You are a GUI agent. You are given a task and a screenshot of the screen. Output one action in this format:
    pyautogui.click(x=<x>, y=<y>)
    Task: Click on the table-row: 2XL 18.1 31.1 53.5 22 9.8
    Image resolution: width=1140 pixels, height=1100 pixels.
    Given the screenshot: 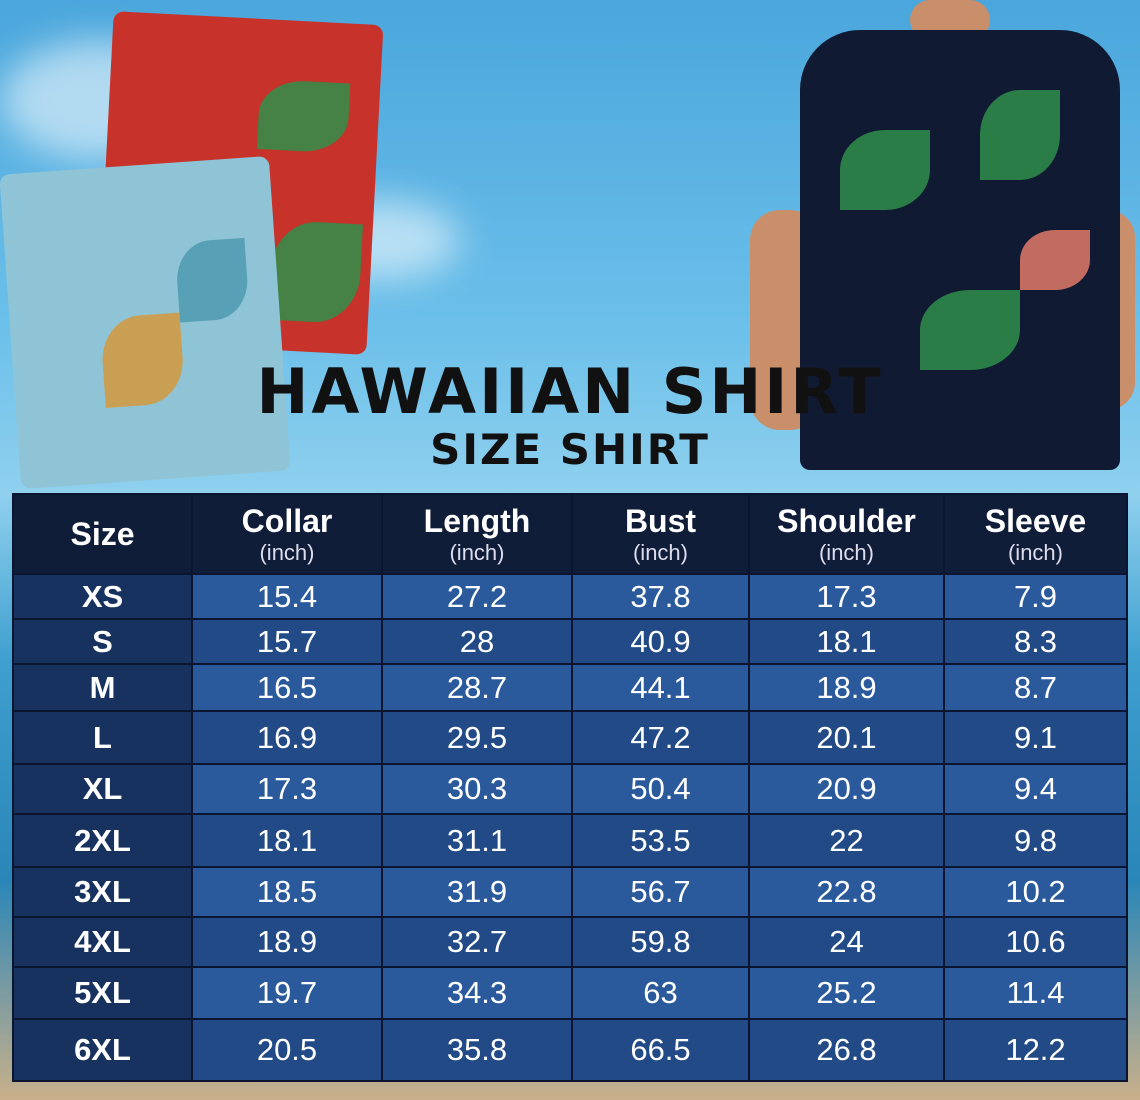 What is the action you would take?
    pyautogui.click(x=570, y=840)
    